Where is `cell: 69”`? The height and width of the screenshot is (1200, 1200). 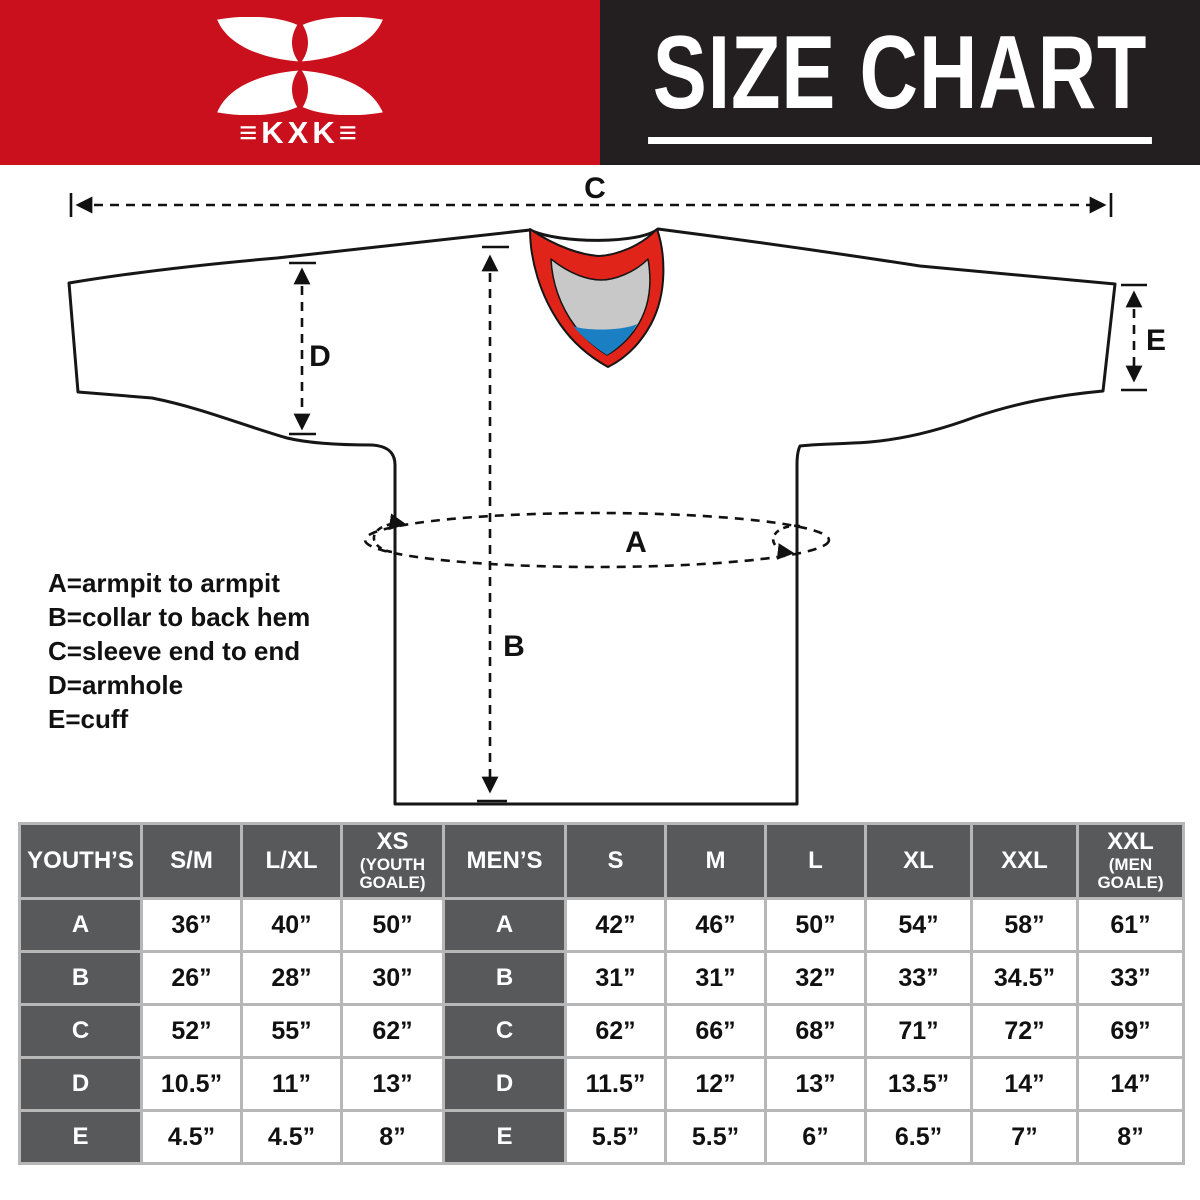
cell: 69” is located at coordinates (1130, 1031).